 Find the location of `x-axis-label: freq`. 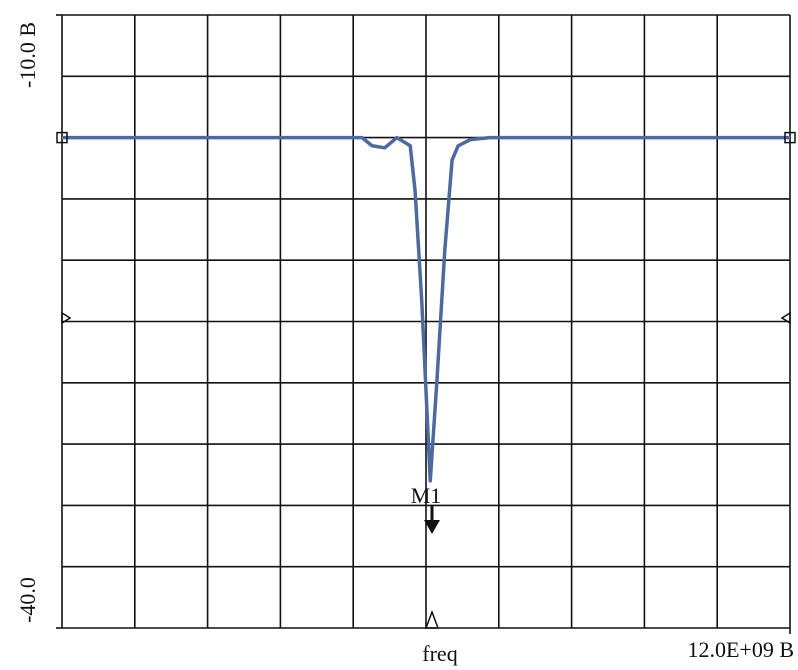

x-axis-label: freq is located at coordinates (439, 653).